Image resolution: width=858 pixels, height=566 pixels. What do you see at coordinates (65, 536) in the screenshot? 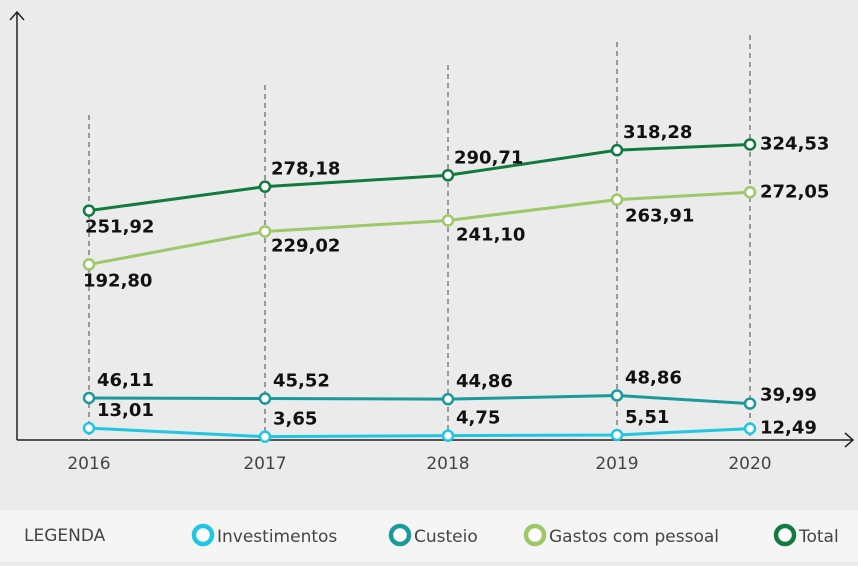
I see `legend-title: LEGENDA` at bounding box center [65, 536].